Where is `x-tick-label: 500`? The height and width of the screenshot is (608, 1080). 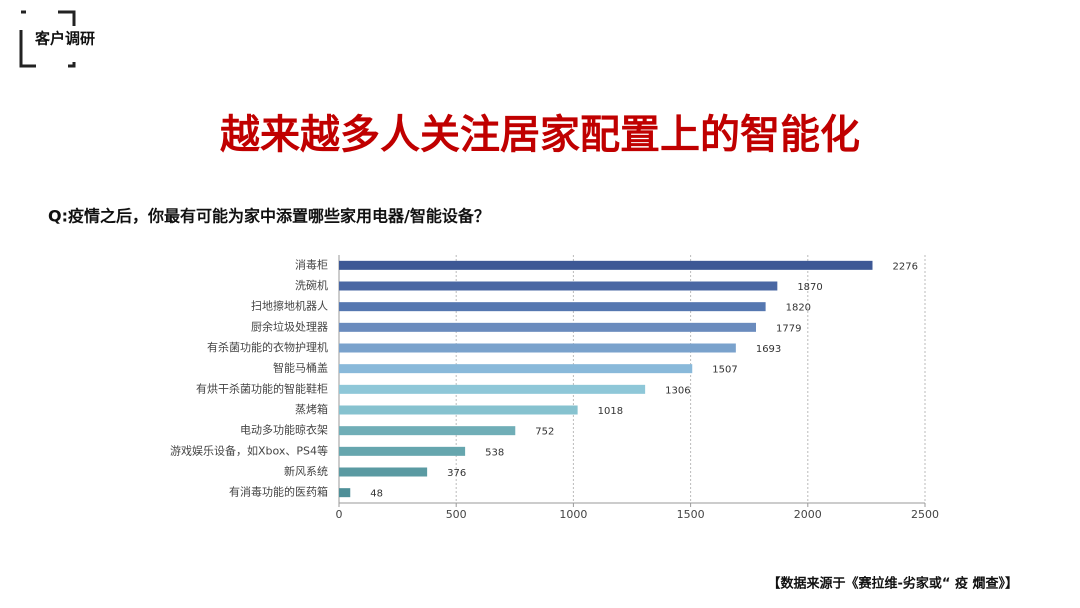
x-tick-label: 500 is located at coordinates (456, 514).